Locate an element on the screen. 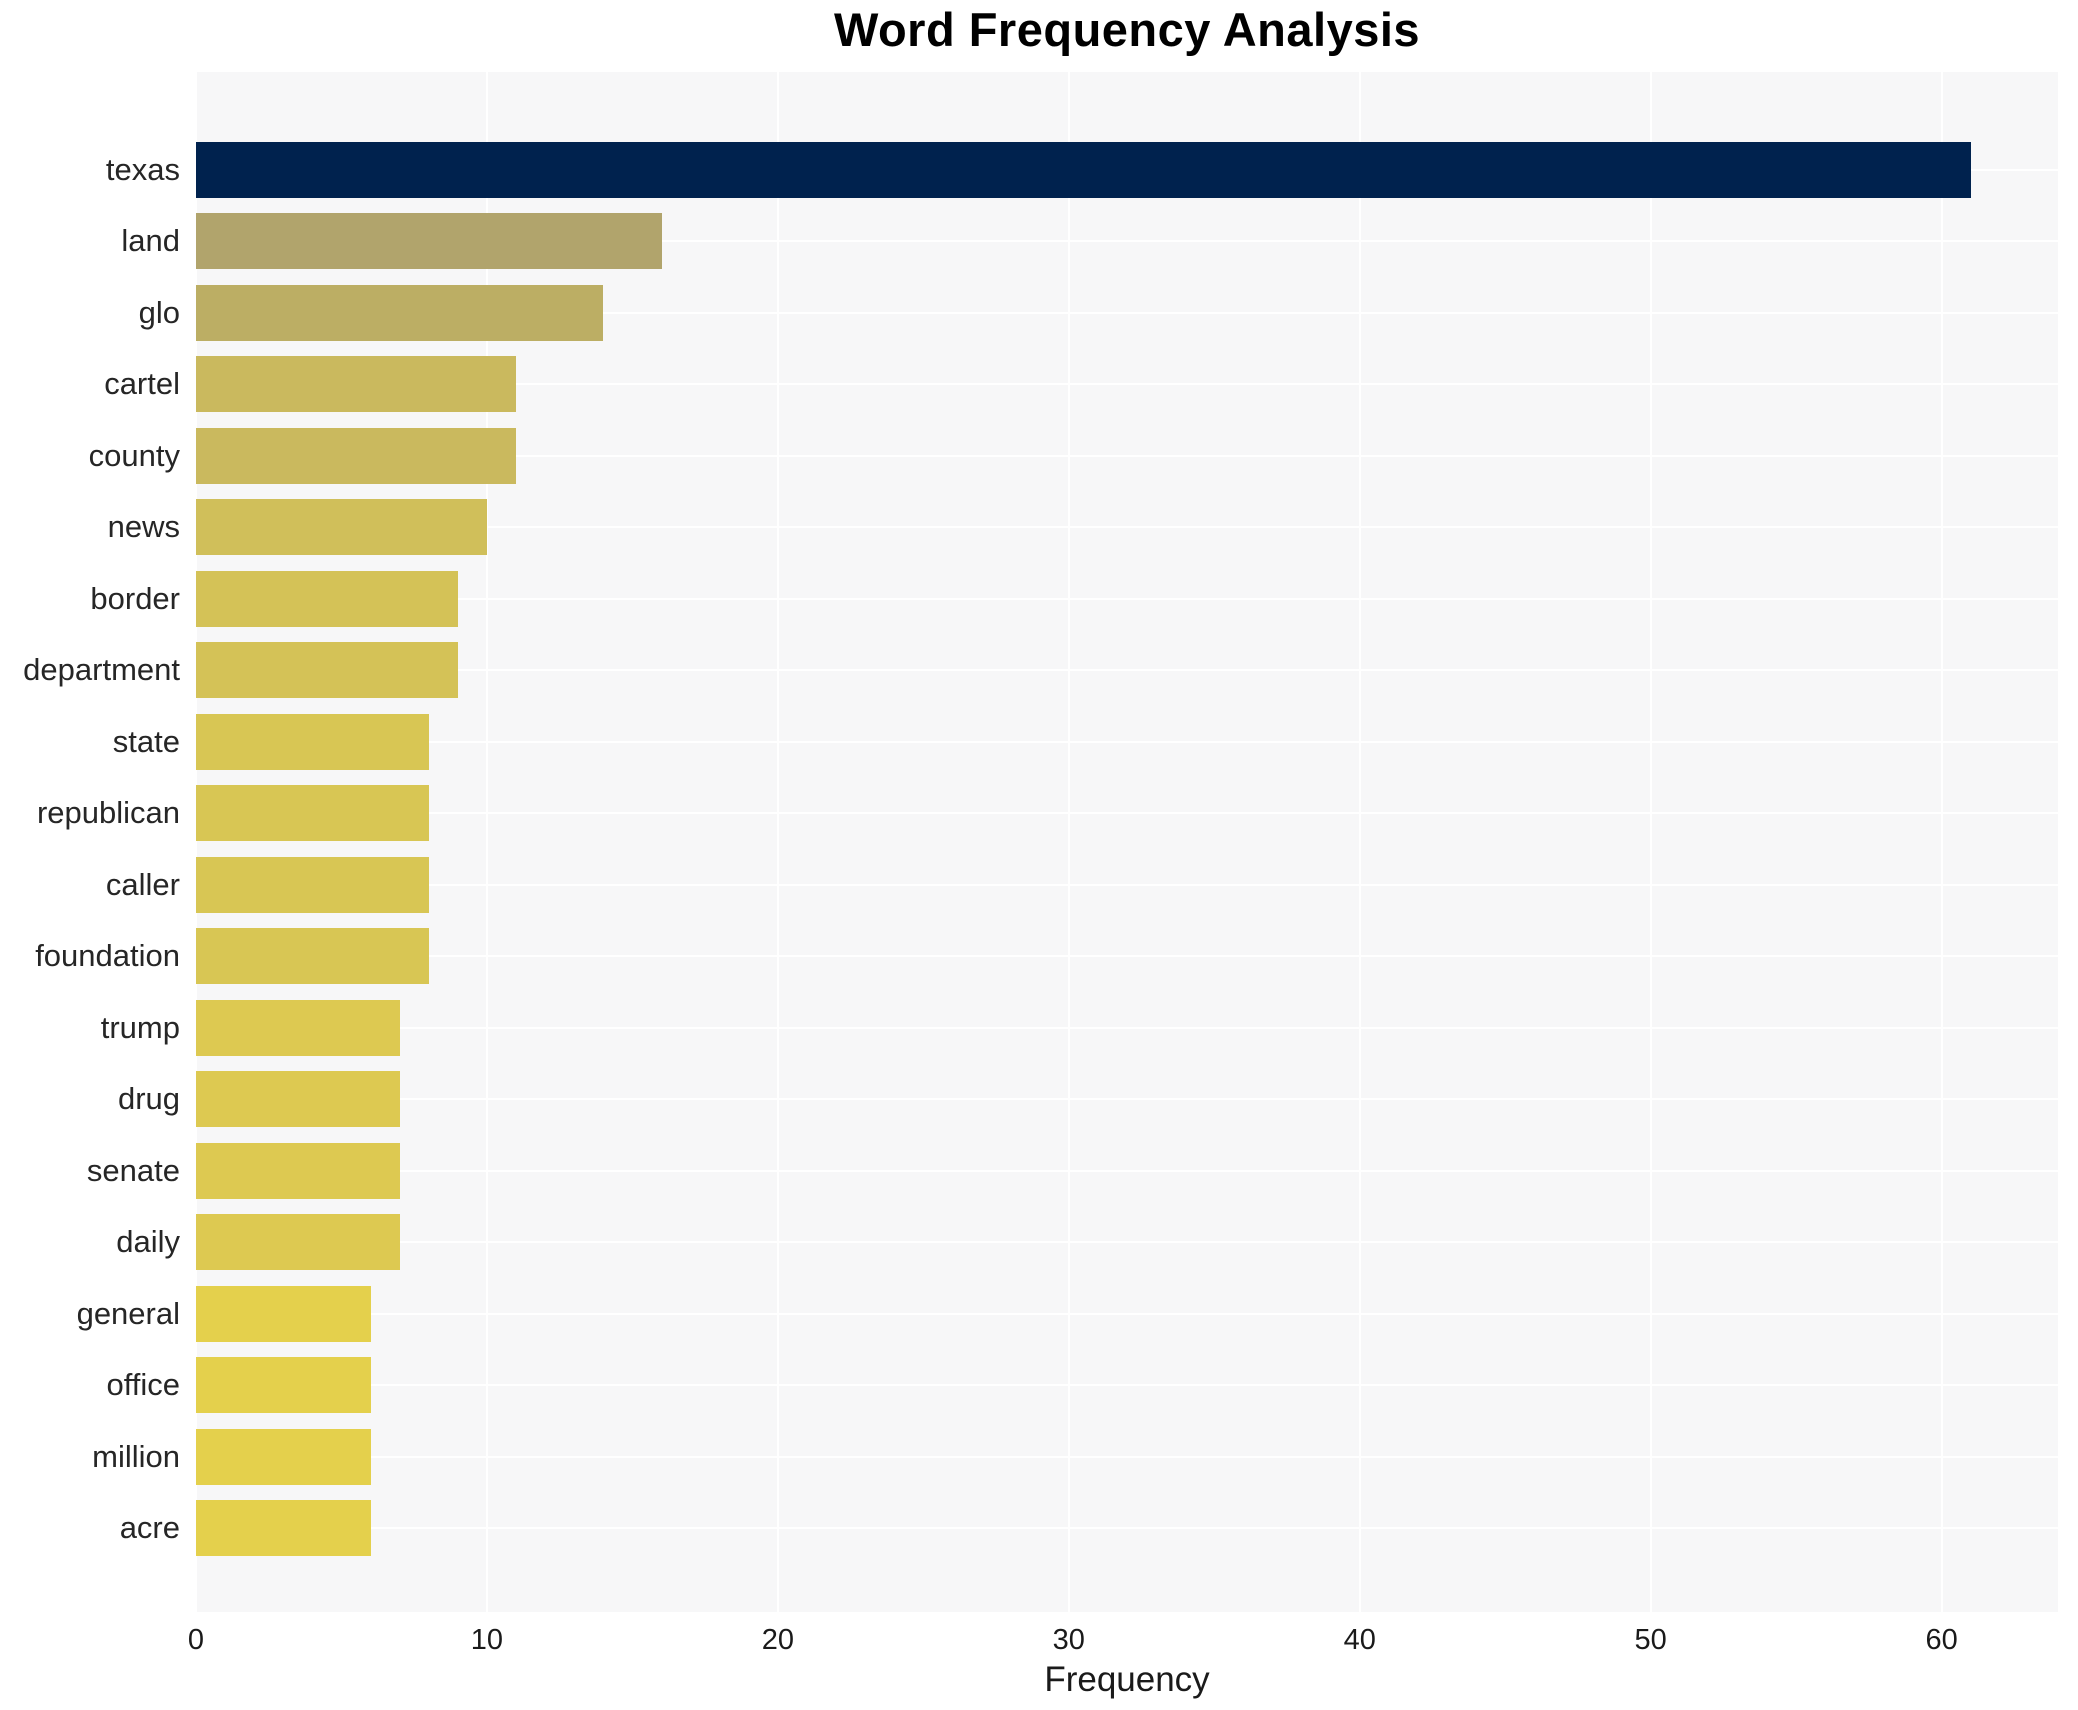 Image resolution: width=2078 pixels, height=1710 pixels. bar-row: county is located at coordinates (1039, 456).